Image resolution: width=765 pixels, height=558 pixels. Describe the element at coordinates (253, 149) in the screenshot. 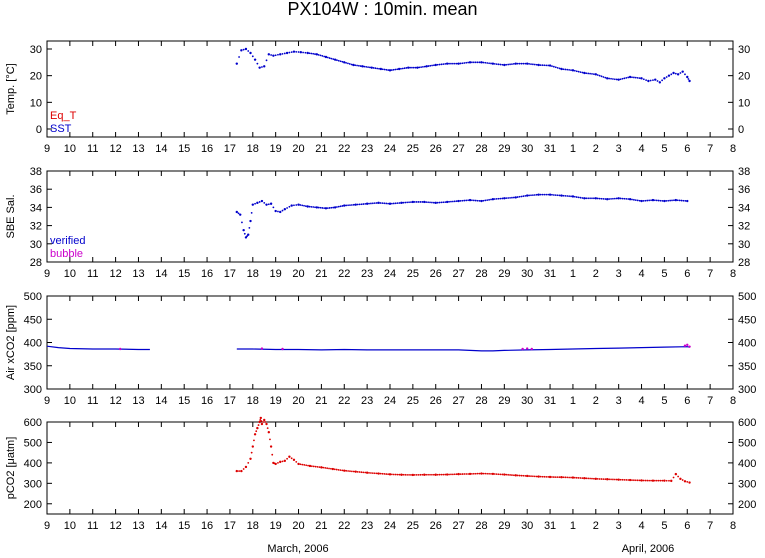

I see `x-tick-label: 18` at that location.